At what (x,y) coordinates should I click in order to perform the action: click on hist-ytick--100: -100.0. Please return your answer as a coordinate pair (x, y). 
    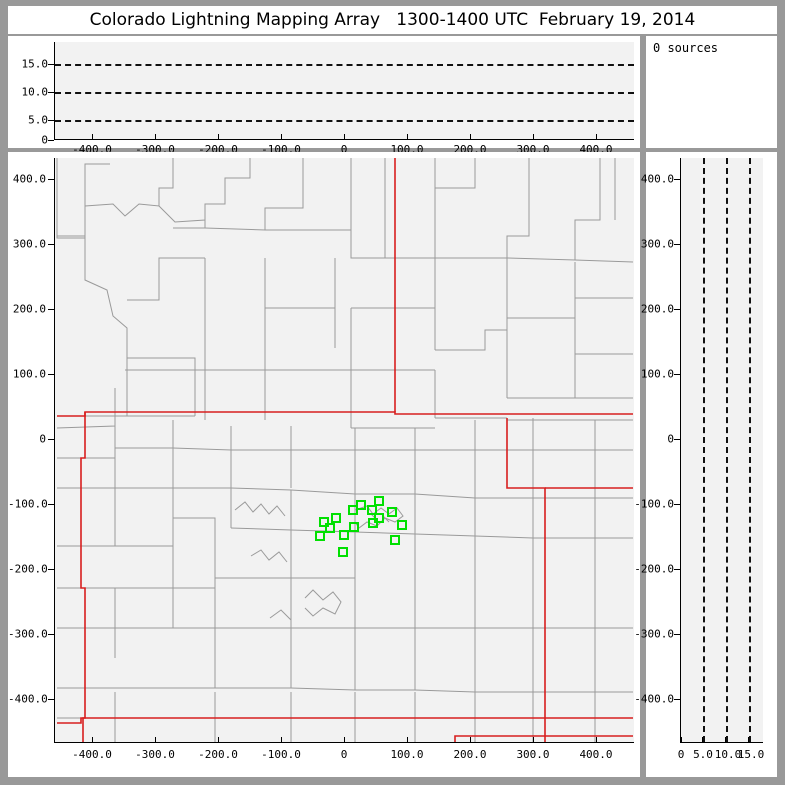
    Looking at the image, I should click on (654, 504).